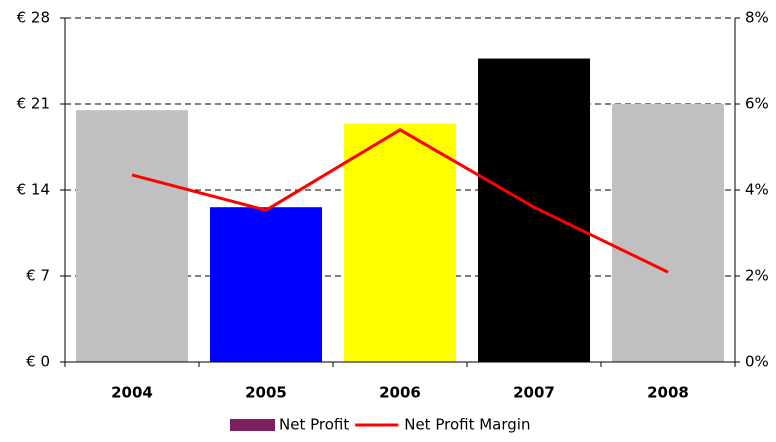 The height and width of the screenshot is (442, 776). Describe the element at coordinates (38, 276) in the screenshot. I see `y-tick-label: € 7` at that location.